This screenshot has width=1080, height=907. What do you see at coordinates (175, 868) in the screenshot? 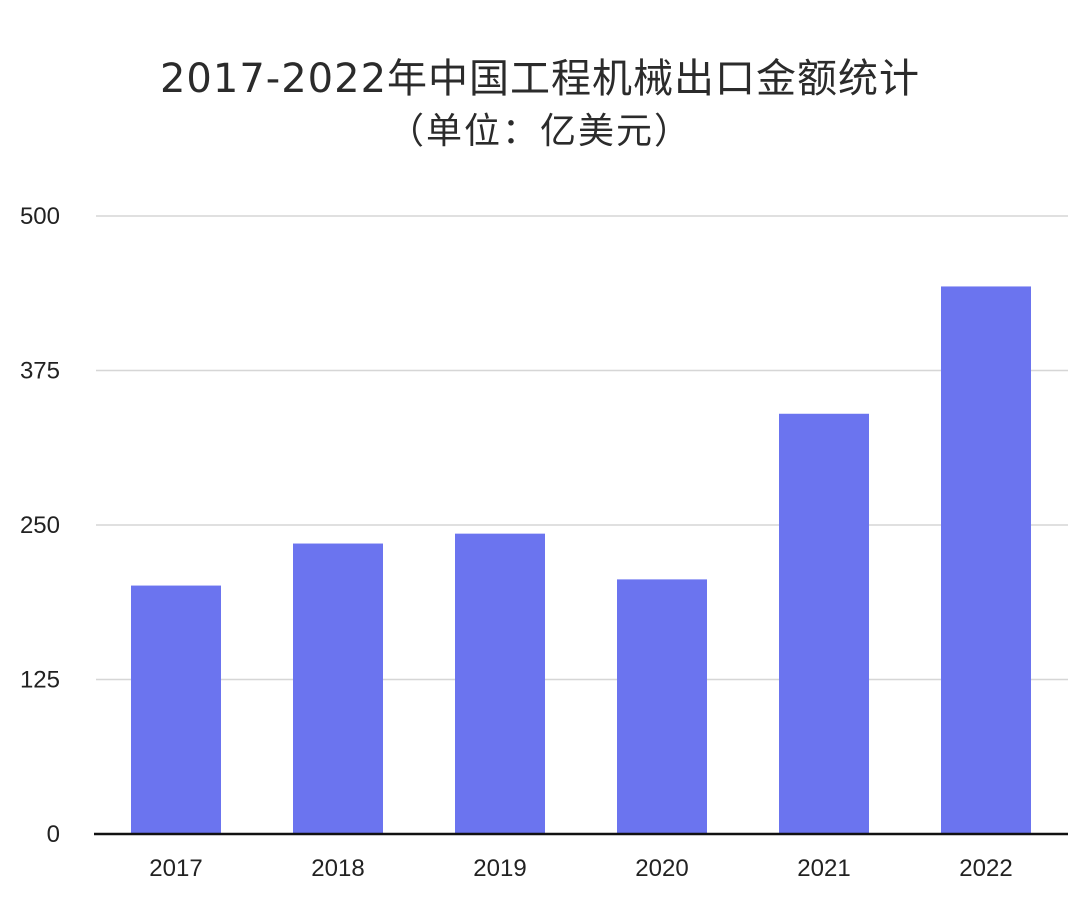
I see `x-tick-label-2017: 2017` at bounding box center [175, 868].